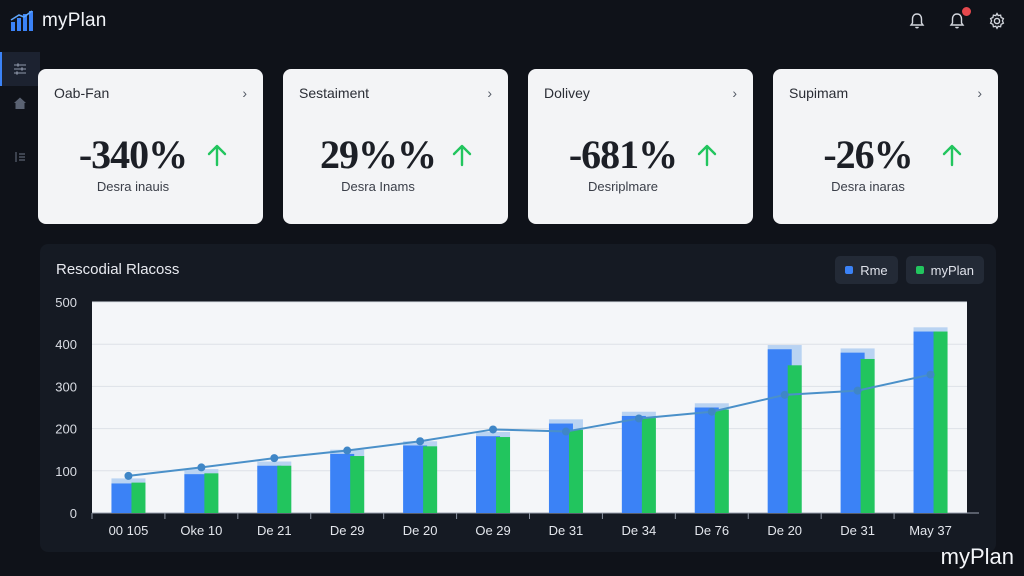 Image resolution: width=1024 pixels, height=576 pixels. Describe the element at coordinates (711, 530) in the screenshot. I see `x-tick-label: De 76` at that location.